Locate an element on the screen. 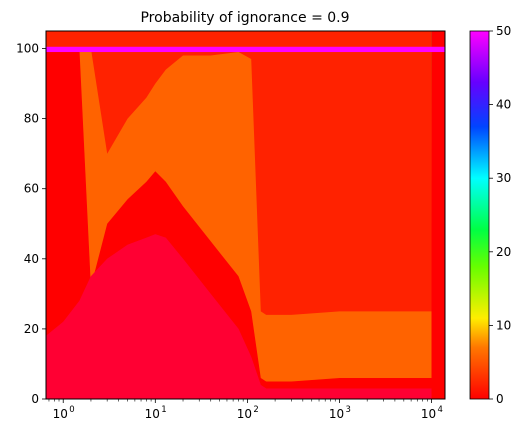 The width and height of the screenshot is (523, 442). x-tick-exponent: 0 is located at coordinates (71, 410).